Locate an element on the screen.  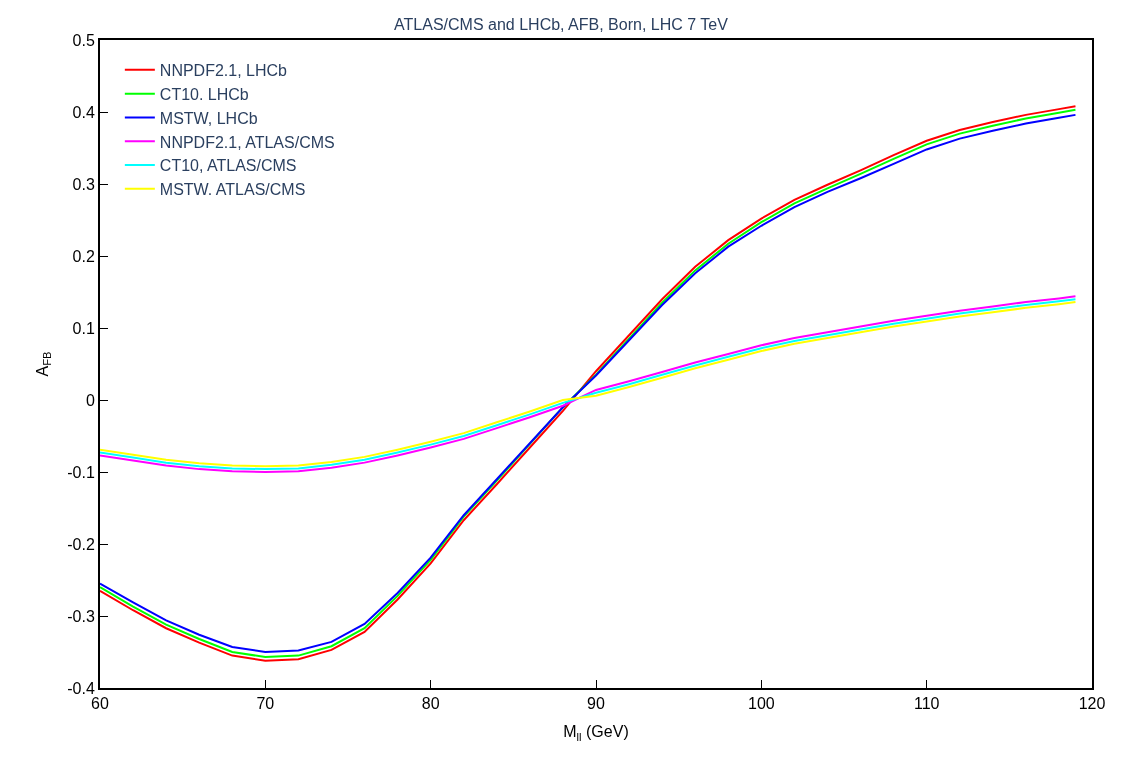
x-tick-label: 100 is located at coordinates (761, 704).